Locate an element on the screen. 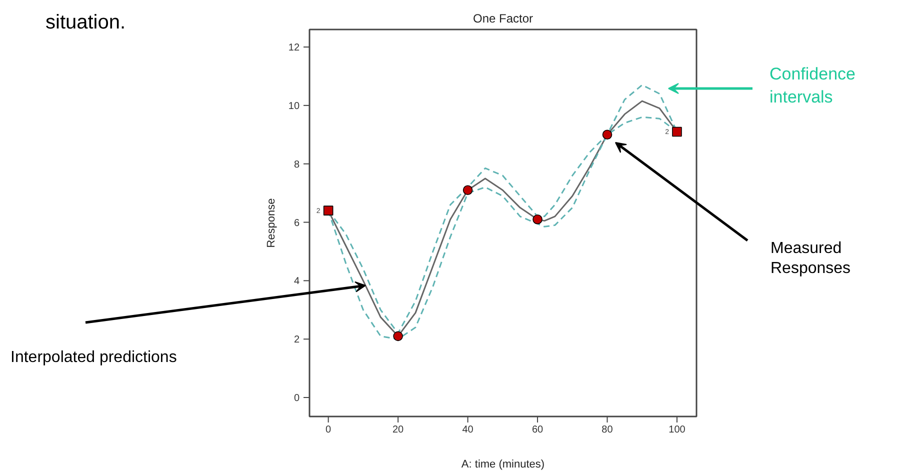 This screenshot has height=475, width=902. y-tick-label: 6 is located at coordinates (297, 223).